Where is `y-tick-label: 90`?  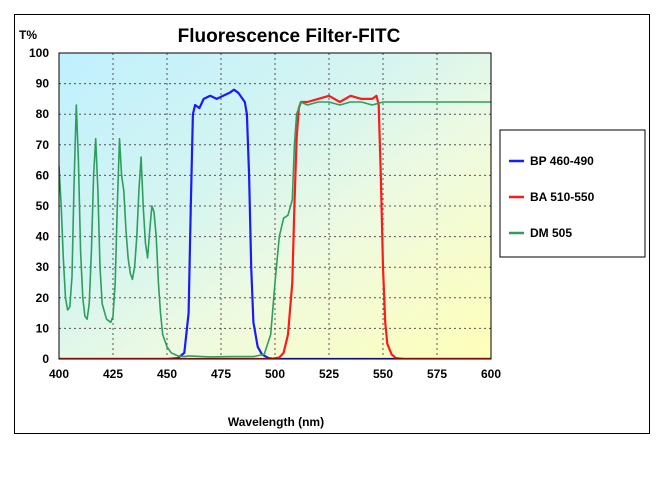
y-tick-label: 90 is located at coordinates (43, 84).